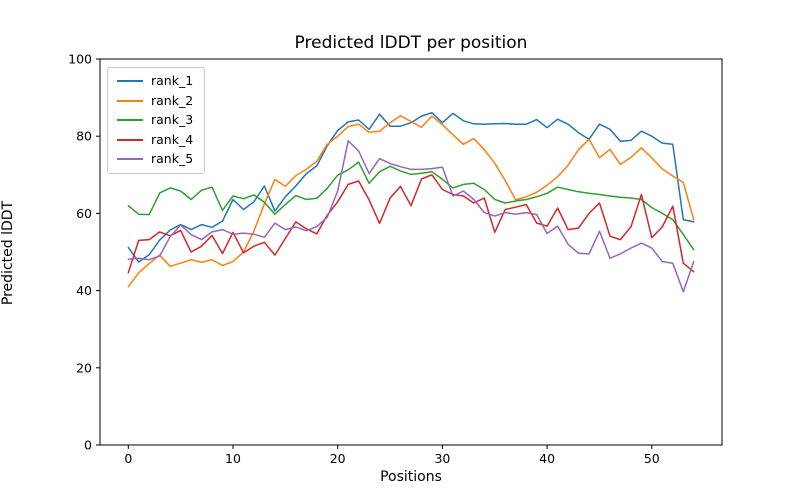 The height and width of the screenshot is (500, 800). What do you see at coordinates (652, 458) in the screenshot?
I see `svg-text: 50` at bounding box center [652, 458].